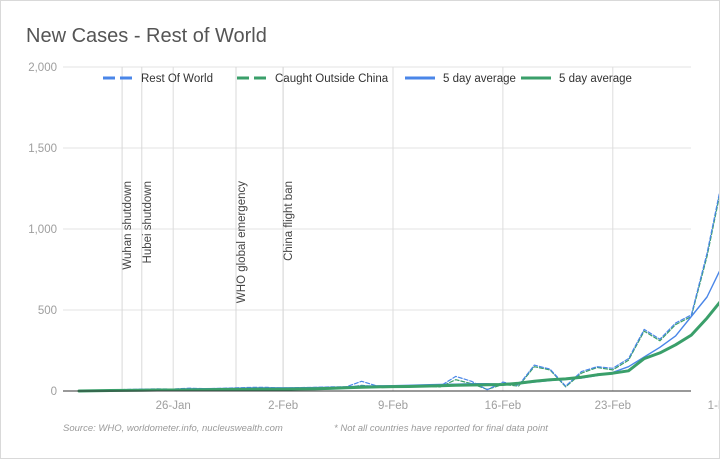  Describe the element at coordinates (42, 149) in the screenshot. I see `y-tick-label: 1,500` at that location.